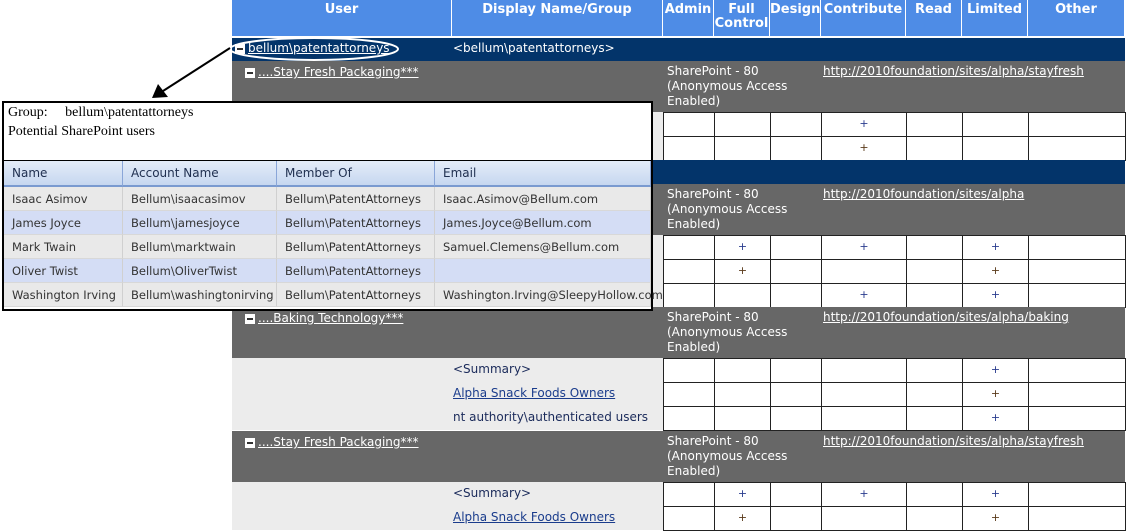 This screenshot has height=531, width=1130. Describe the element at coordinates (200, 247) in the screenshot. I see `popup-cell: Bellum\marktwain` at that location.